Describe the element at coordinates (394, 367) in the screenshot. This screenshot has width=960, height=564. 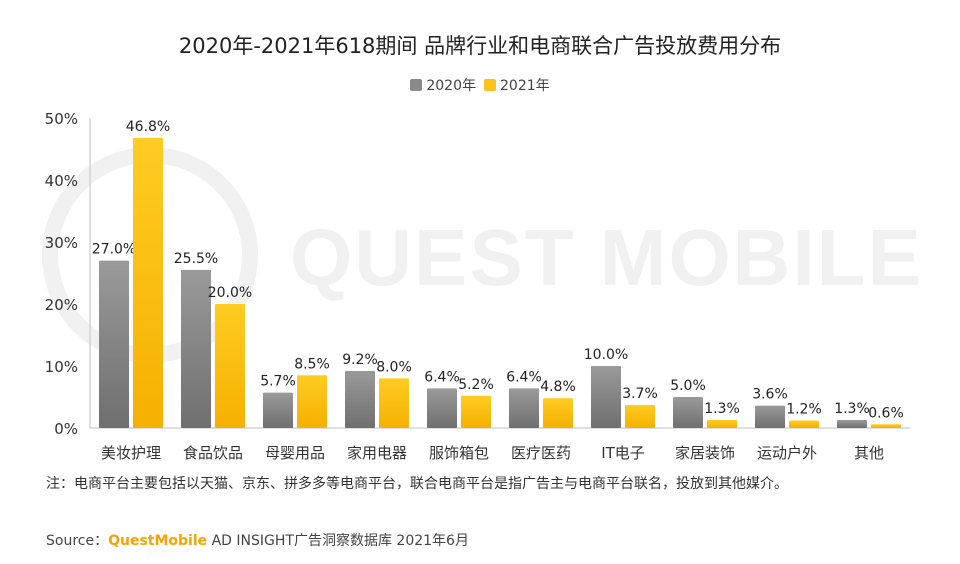
I see `data-label: 8.0%` at that location.